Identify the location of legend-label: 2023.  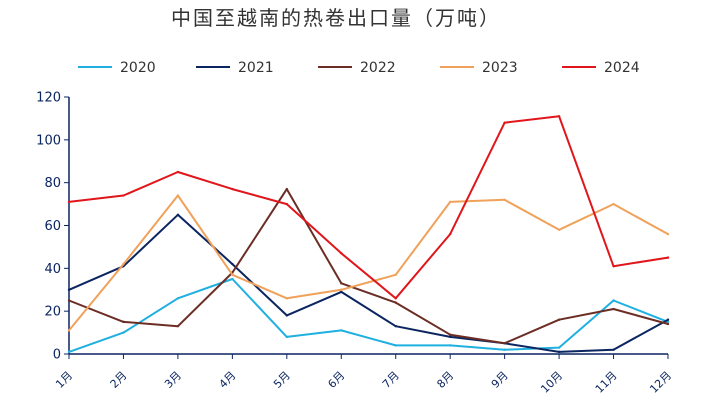
(500, 68).